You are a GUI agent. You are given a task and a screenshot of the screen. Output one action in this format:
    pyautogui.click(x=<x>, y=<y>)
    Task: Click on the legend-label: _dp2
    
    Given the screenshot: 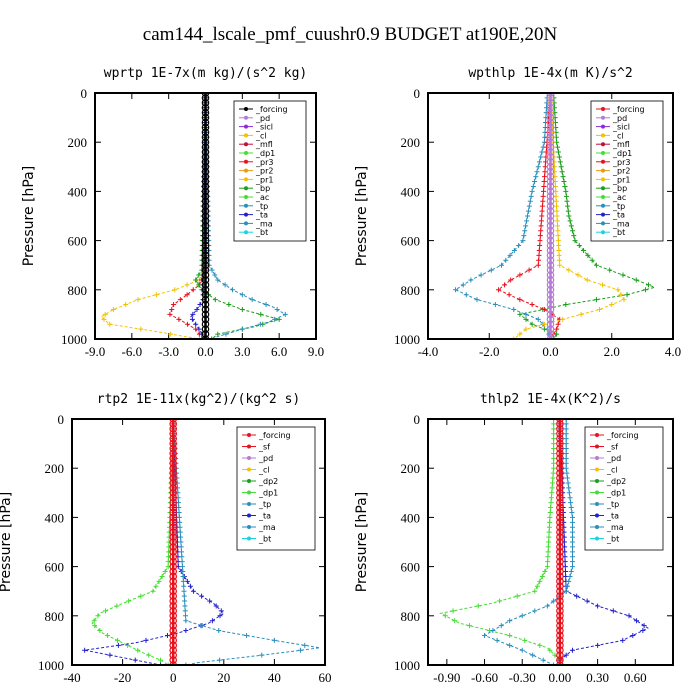 What is the action you would take?
    pyautogui.click(x=268, y=481)
    